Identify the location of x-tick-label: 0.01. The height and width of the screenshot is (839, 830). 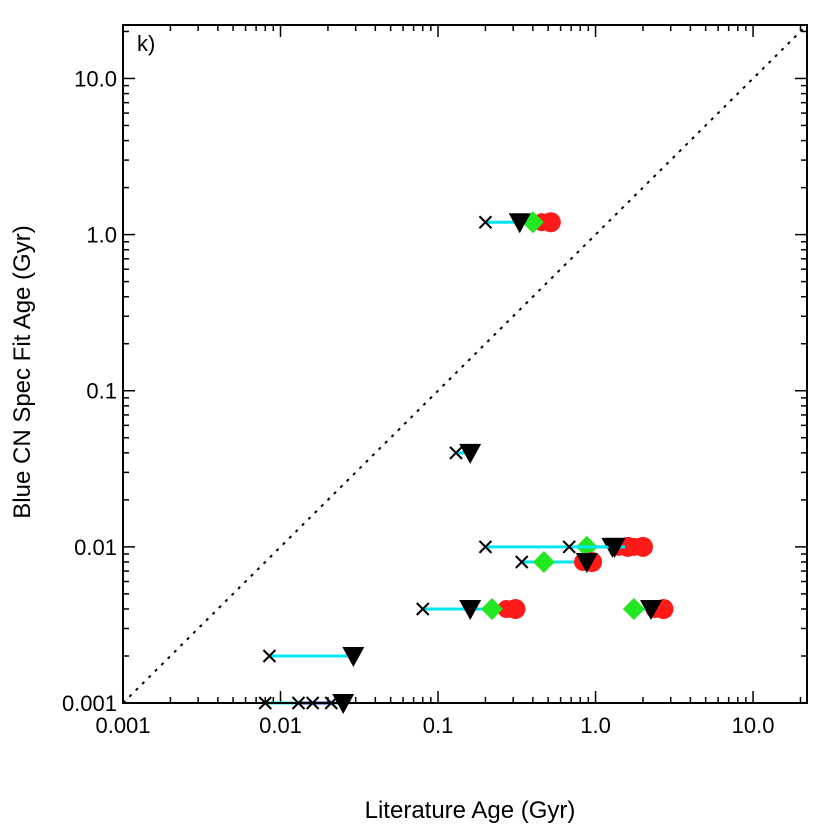
(280, 725).